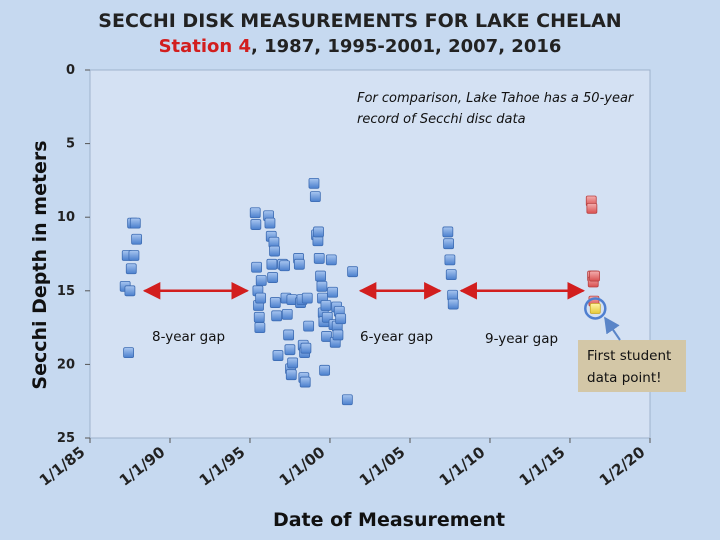 The image size is (720, 540). What do you see at coordinates (70, 144) in the screenshot?
I see `y-tick-label: 5` at bounding box center [70, 144].